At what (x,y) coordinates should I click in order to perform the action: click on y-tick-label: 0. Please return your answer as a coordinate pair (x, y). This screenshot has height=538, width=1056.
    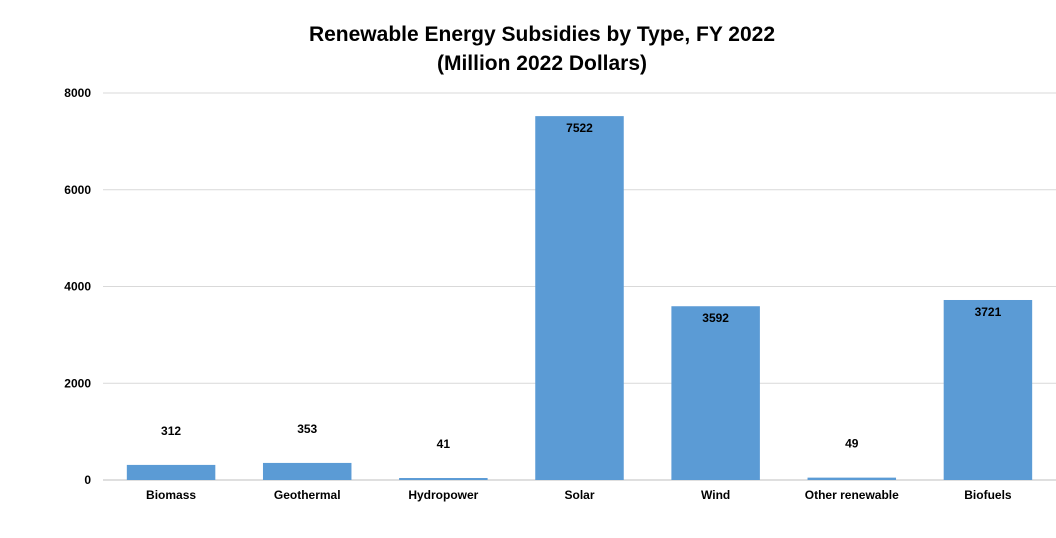
    Looking at the image, I should click on (87, 480).